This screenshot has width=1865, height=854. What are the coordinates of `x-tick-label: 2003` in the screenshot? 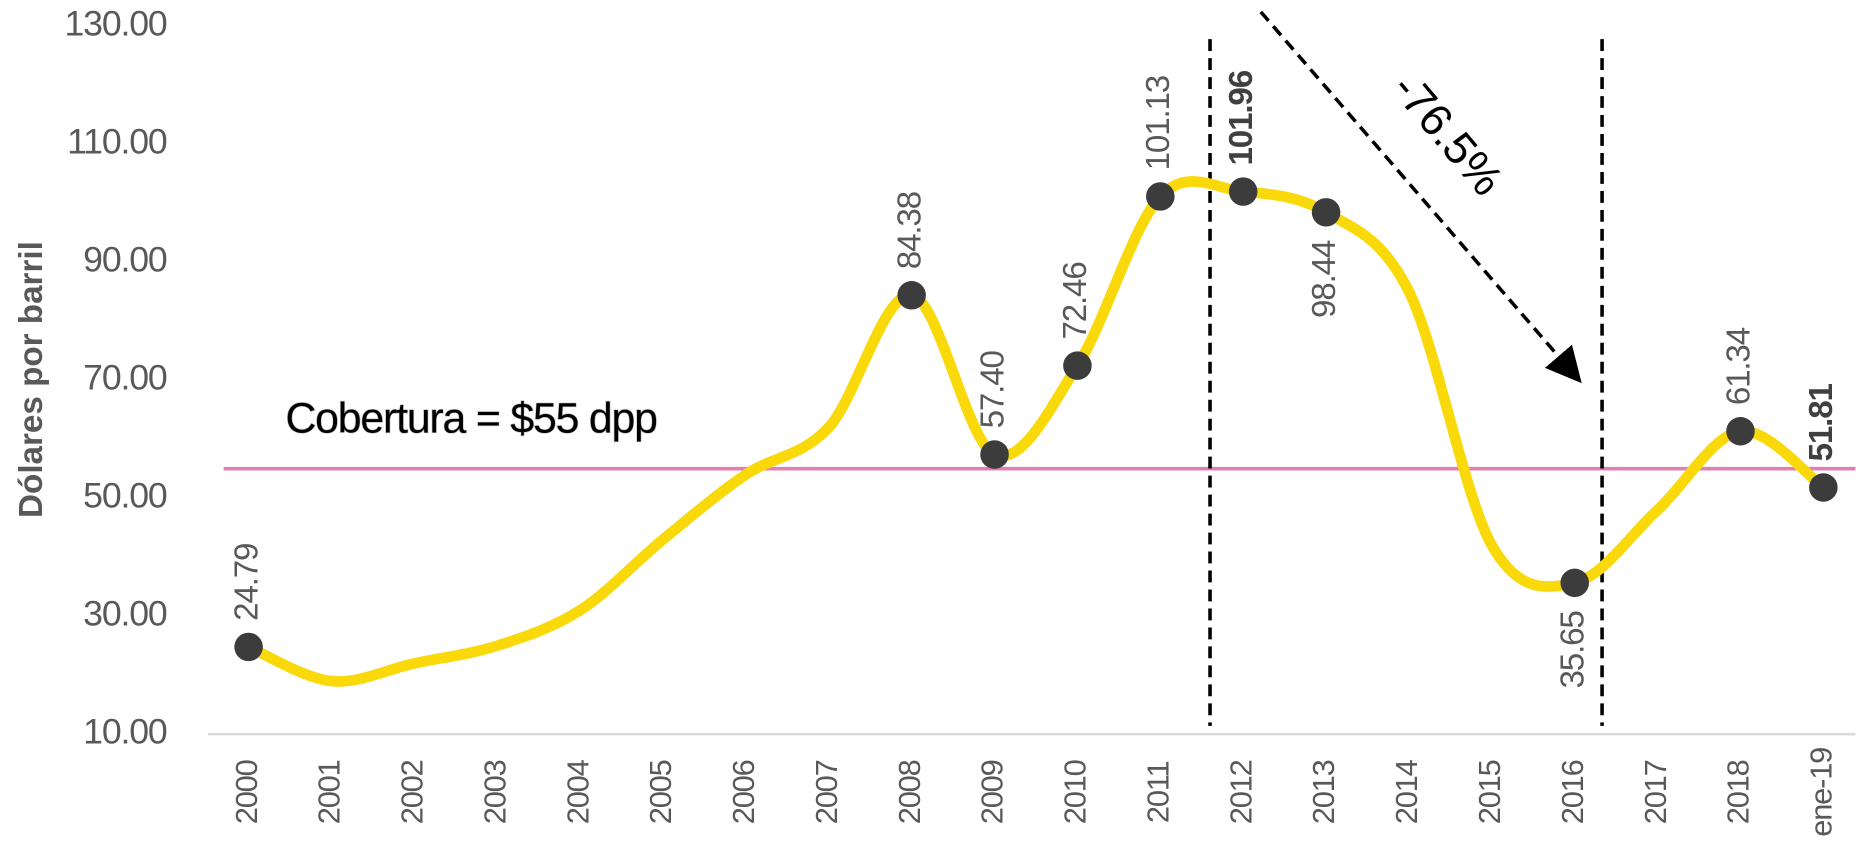 It's located at (494, 792).